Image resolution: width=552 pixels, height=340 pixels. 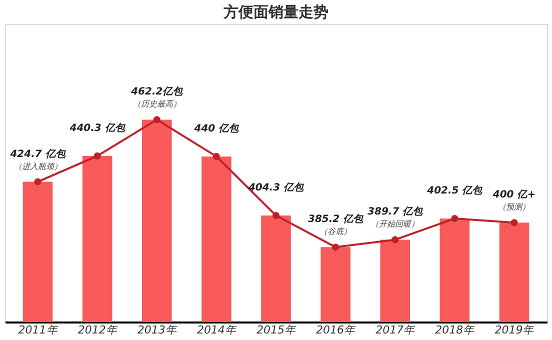 I want to click on annotation: （历史最高）, so click(x=156, y=104).